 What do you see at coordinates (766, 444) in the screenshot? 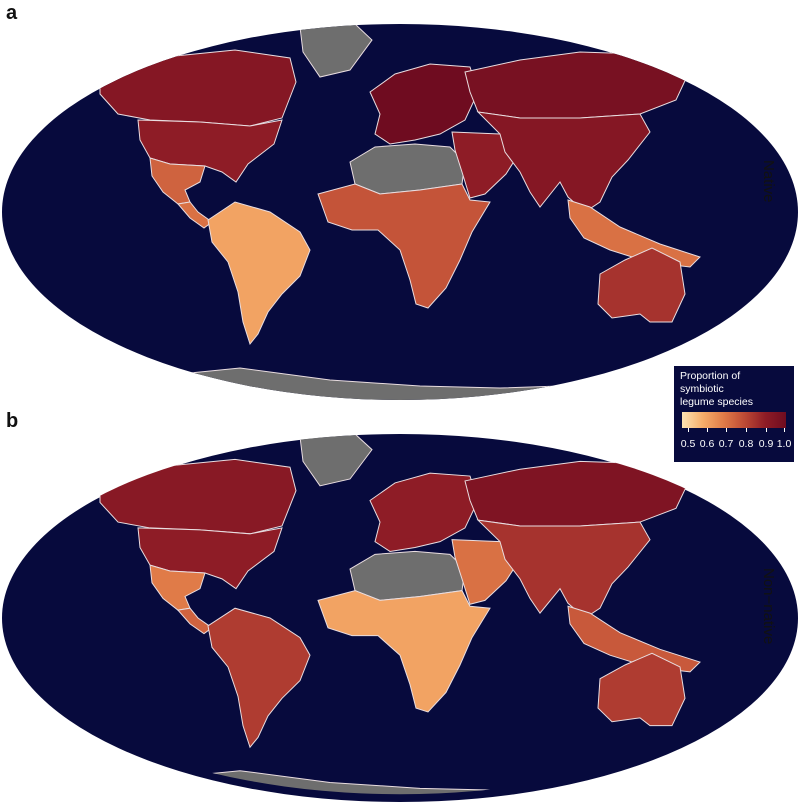
I see `legend-tick-0-9: 0.9` at bounding box center [766, 444].